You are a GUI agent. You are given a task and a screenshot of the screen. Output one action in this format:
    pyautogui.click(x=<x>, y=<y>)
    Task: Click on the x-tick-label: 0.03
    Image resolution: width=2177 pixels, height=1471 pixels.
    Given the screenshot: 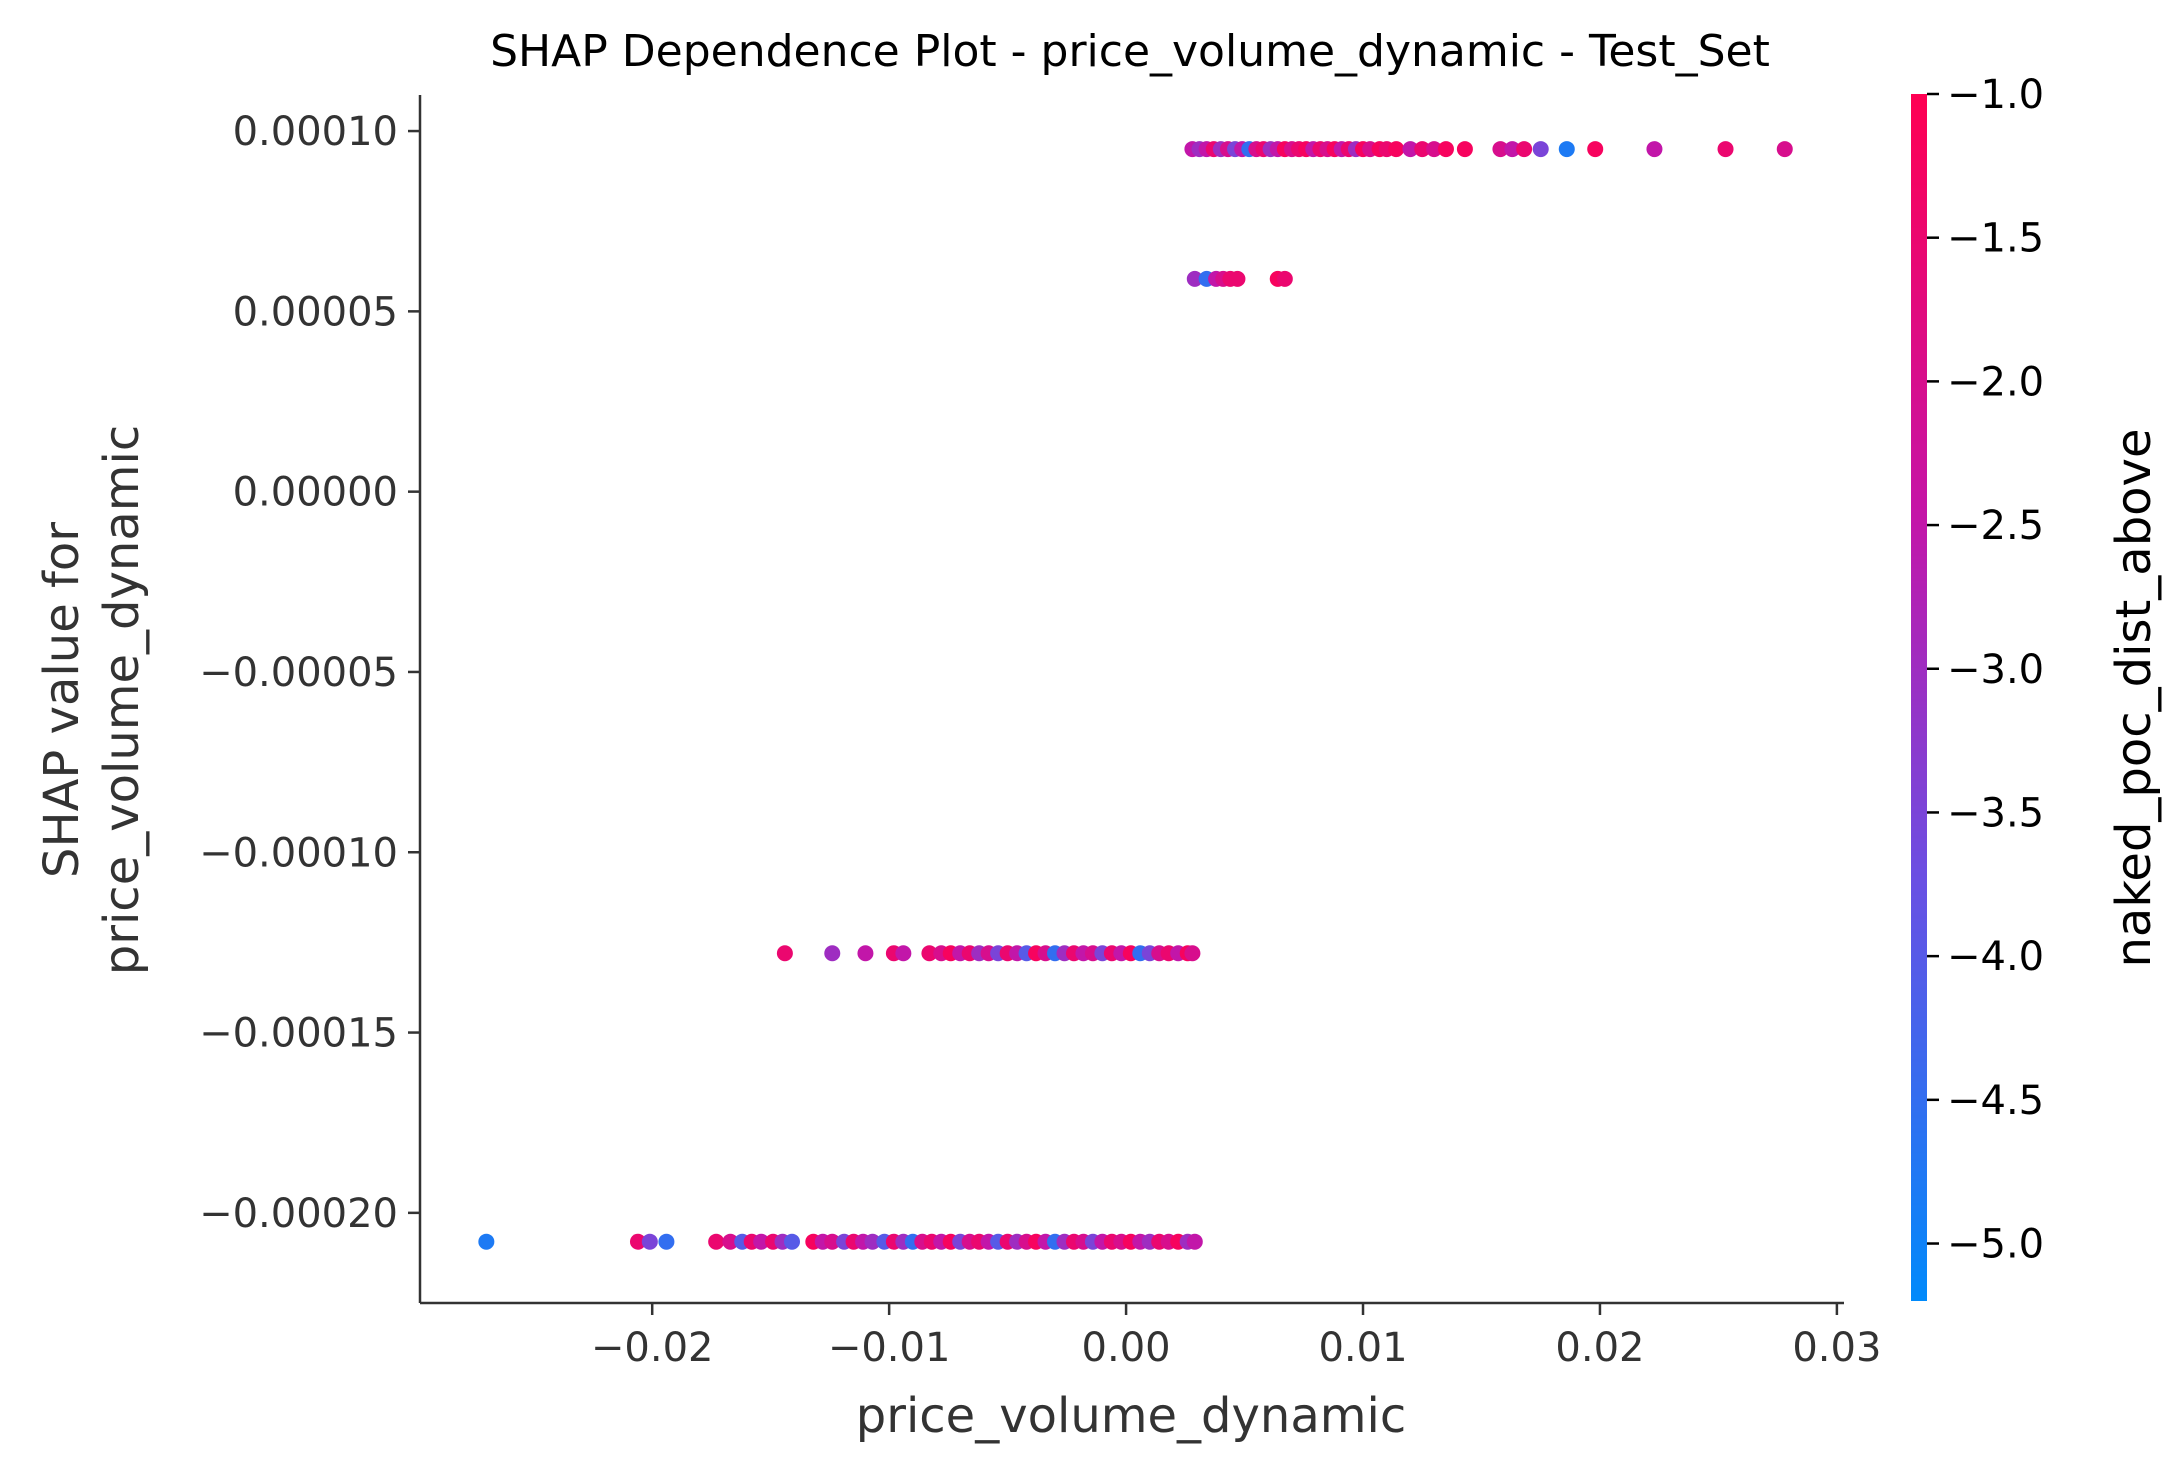 What is the action you would take?
    pyautogui.click(x=1836, y=1348)
    